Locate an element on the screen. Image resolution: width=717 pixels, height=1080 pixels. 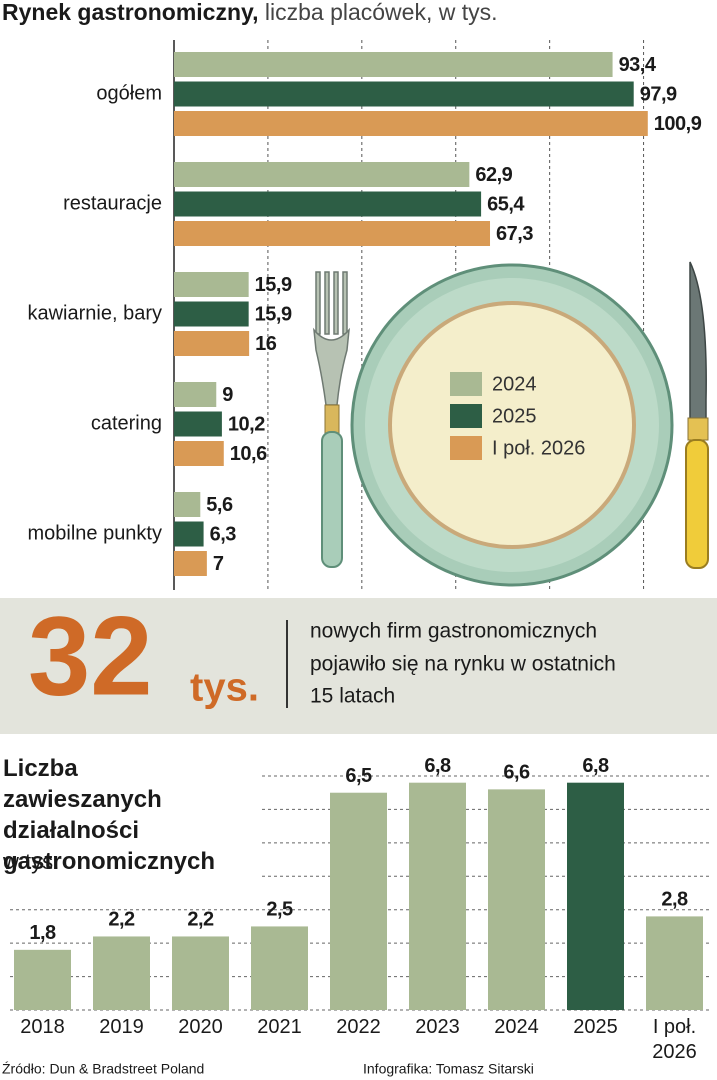
value-label: 62,9 is located at coordinates (493, 175).